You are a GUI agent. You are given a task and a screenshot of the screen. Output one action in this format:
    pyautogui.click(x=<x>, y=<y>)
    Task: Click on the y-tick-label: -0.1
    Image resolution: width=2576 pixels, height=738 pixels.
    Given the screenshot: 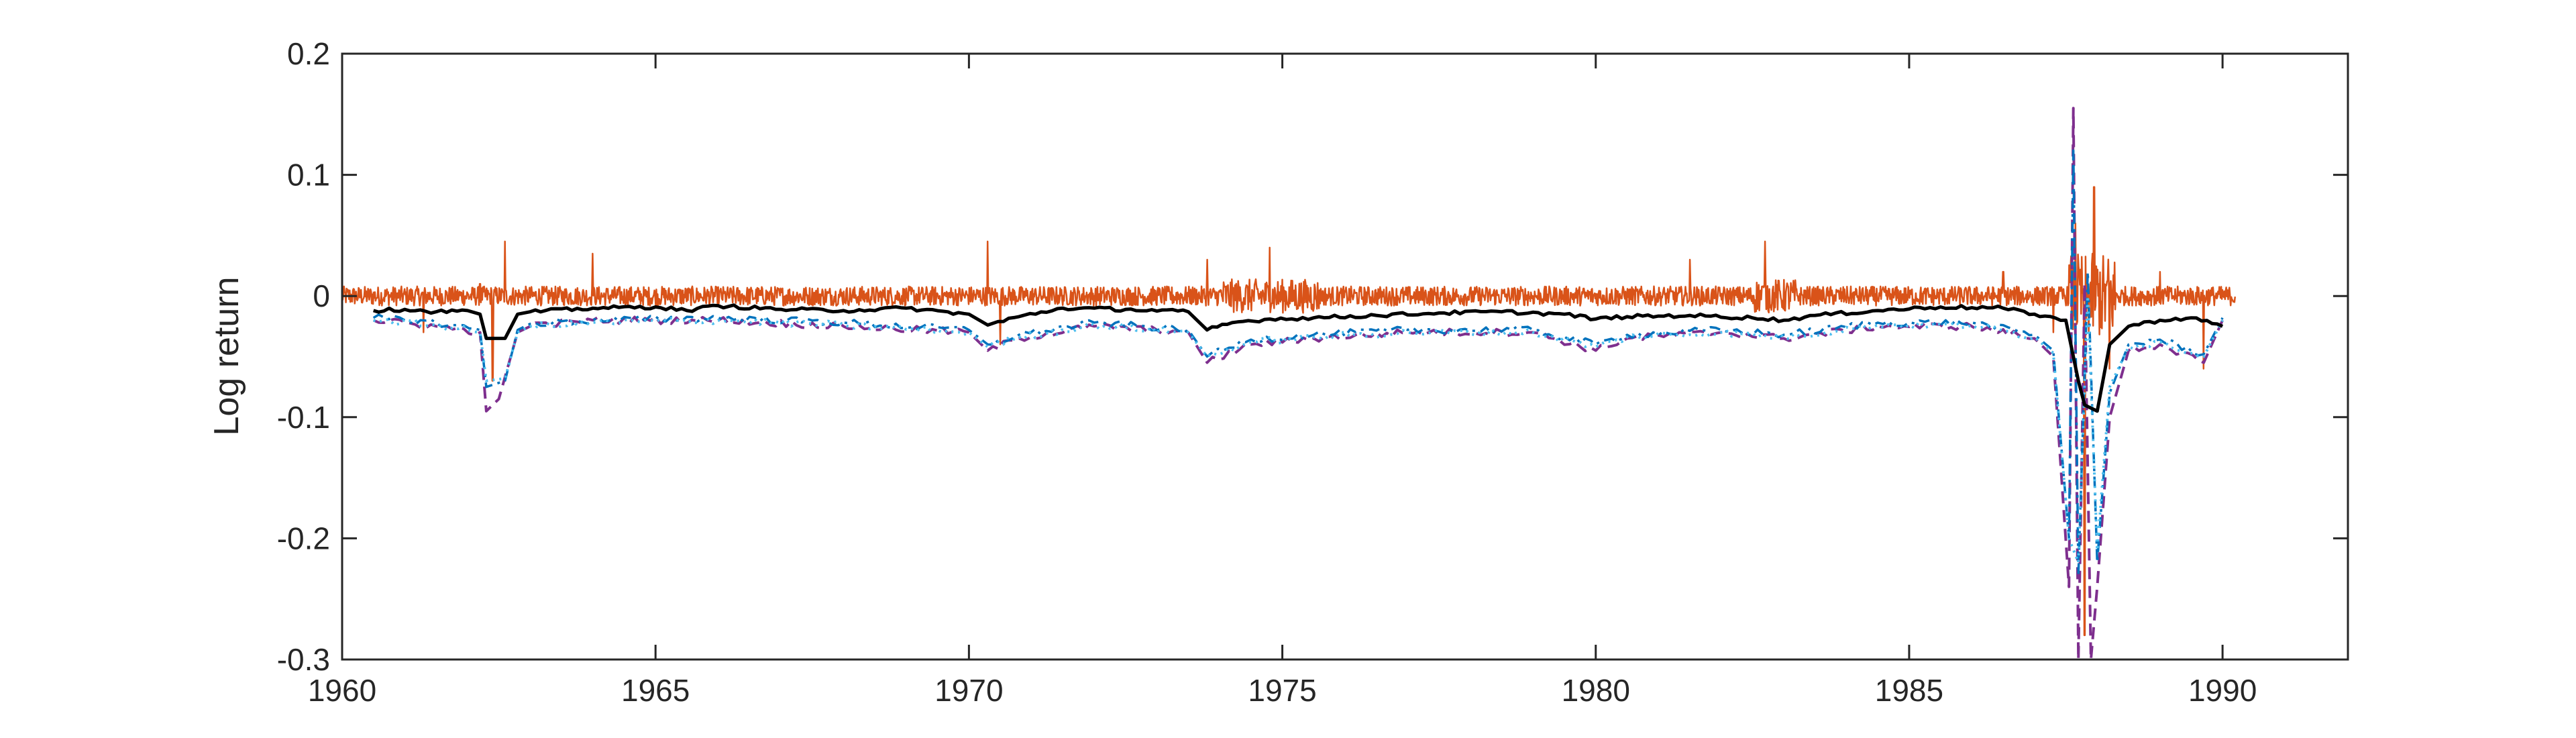 What is the action you would take?
    pyautogui.click(x=303, y=417)
    